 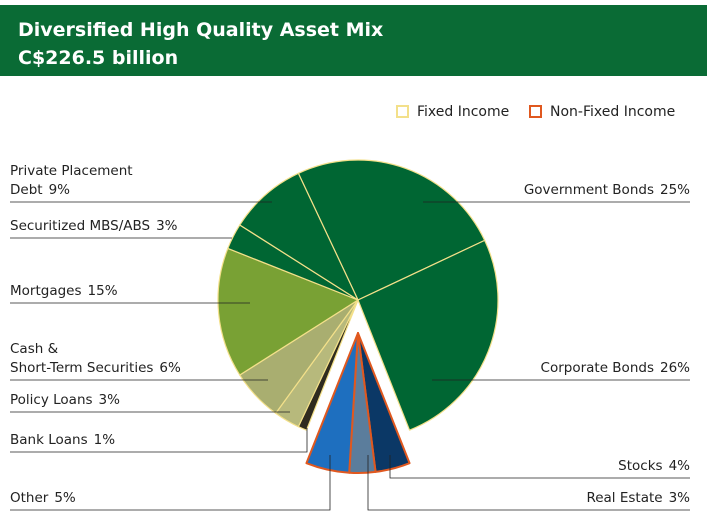 I want to click on slice-category: Other, so click(x=29, y=498).